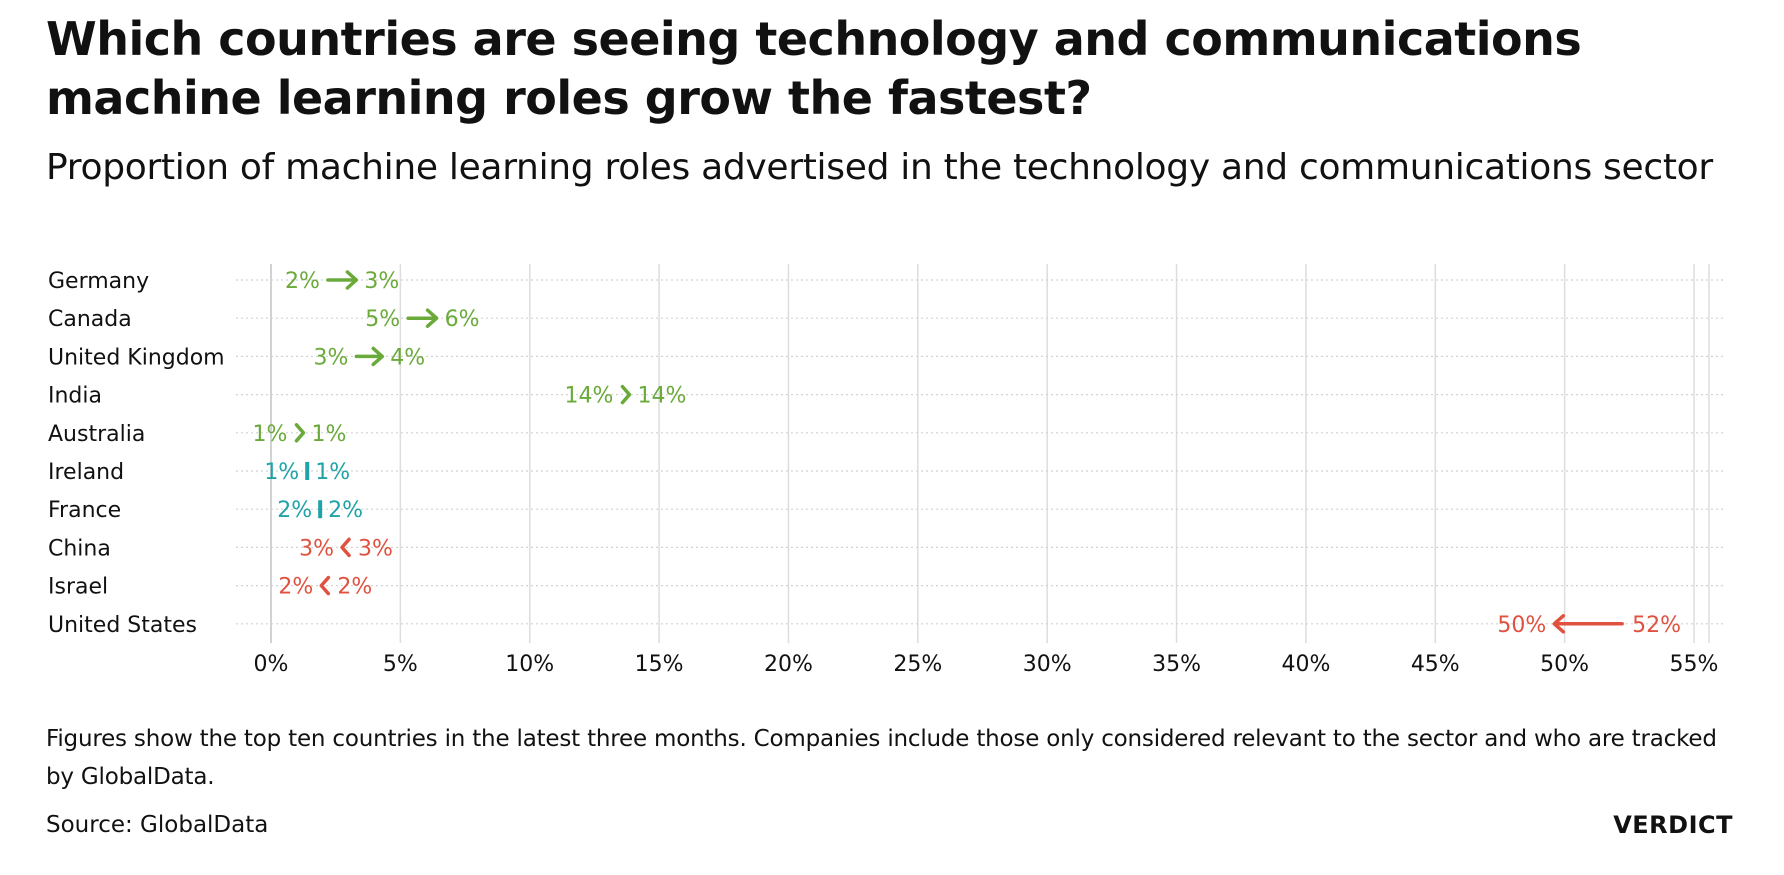 This screenshot has width=1784, height=875. What do you see at coordinates (84, 510) in the screenshot?
I see `country-label: France` at bounding box center [84, 510].